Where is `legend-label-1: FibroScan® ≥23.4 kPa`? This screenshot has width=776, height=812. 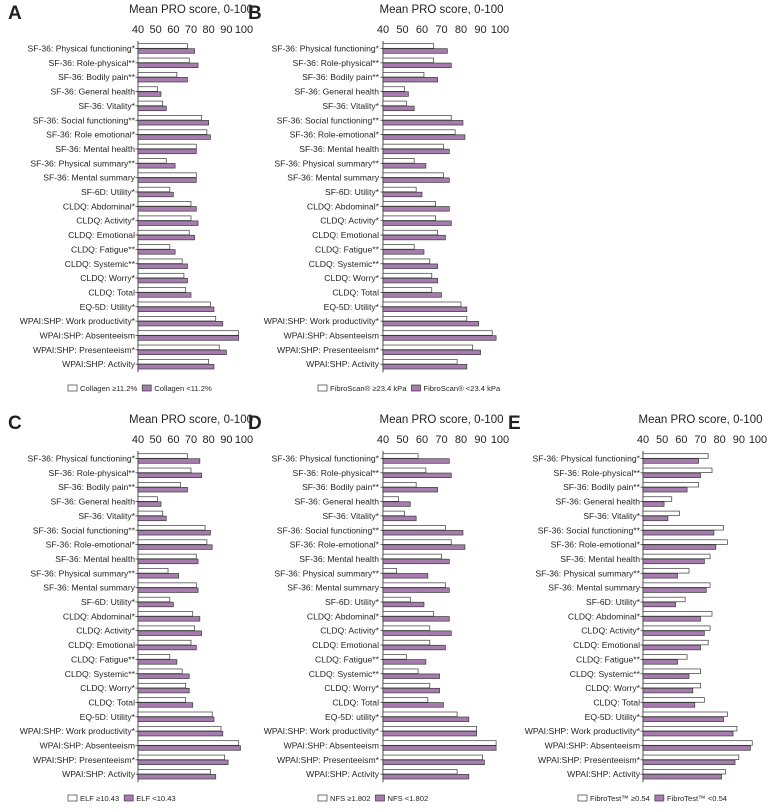 legend-label-1: FibroScan® ≥23.4 kPa is located at coordinates (368, 388).